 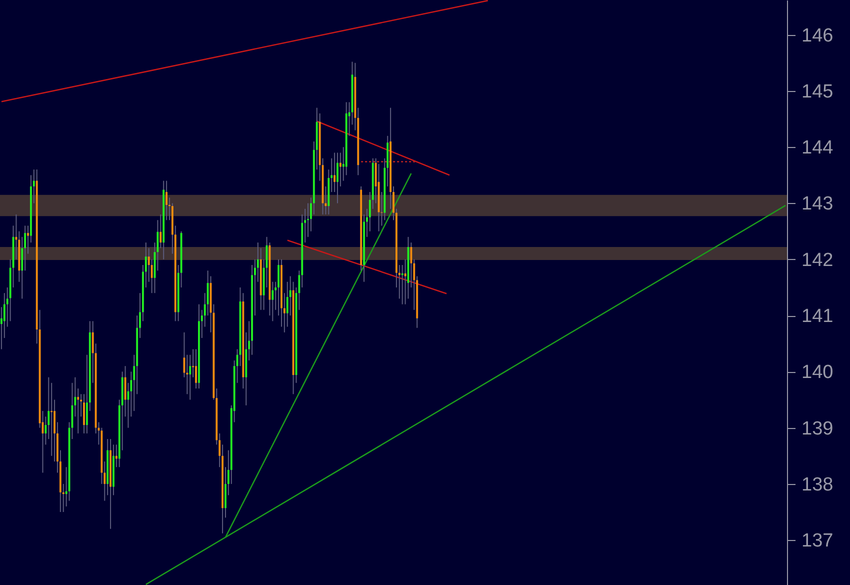 I want to click on y-tick-label: 143, so click(x=818, y=204).